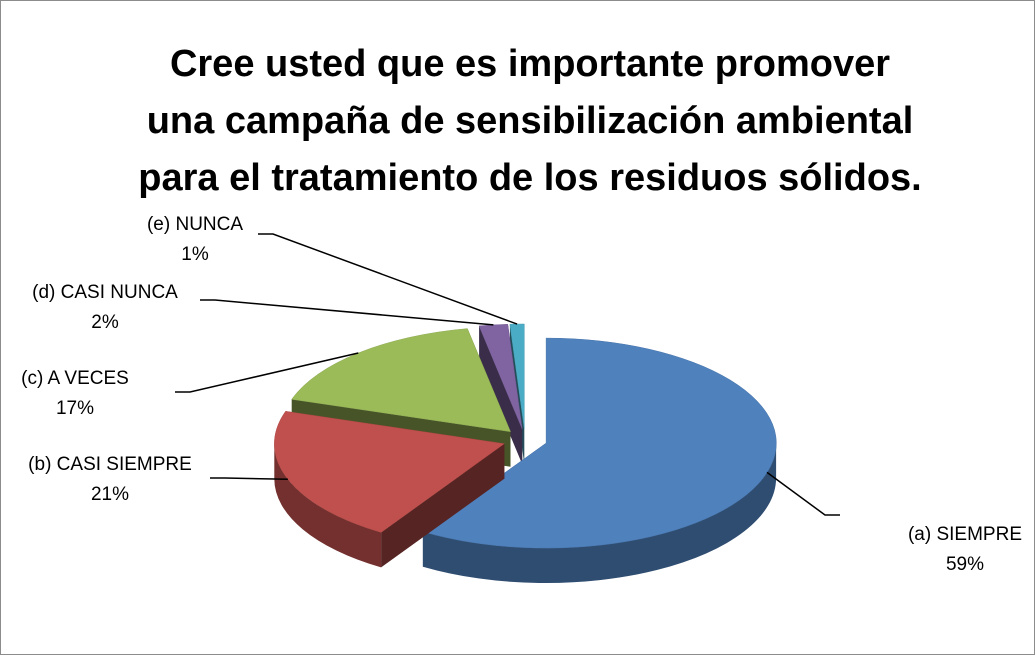  I want to click on data-label-value: 1%, so click(195, 254).